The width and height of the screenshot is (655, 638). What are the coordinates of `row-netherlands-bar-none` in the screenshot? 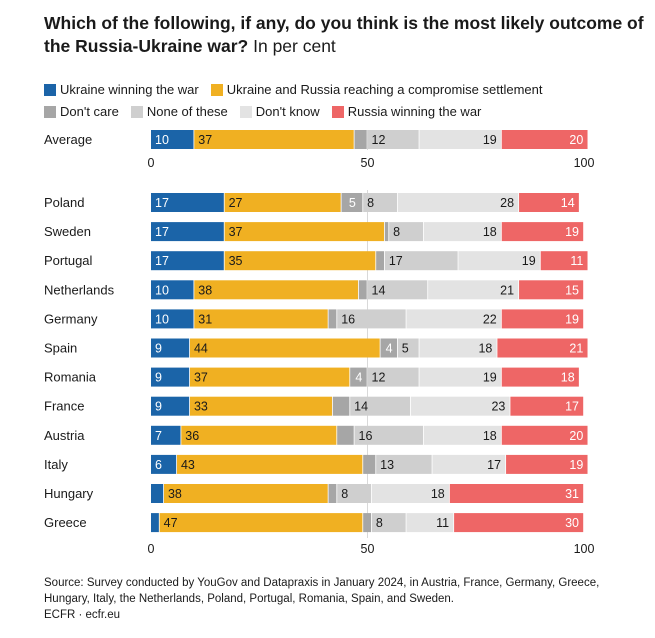 It's located at (397, 290).